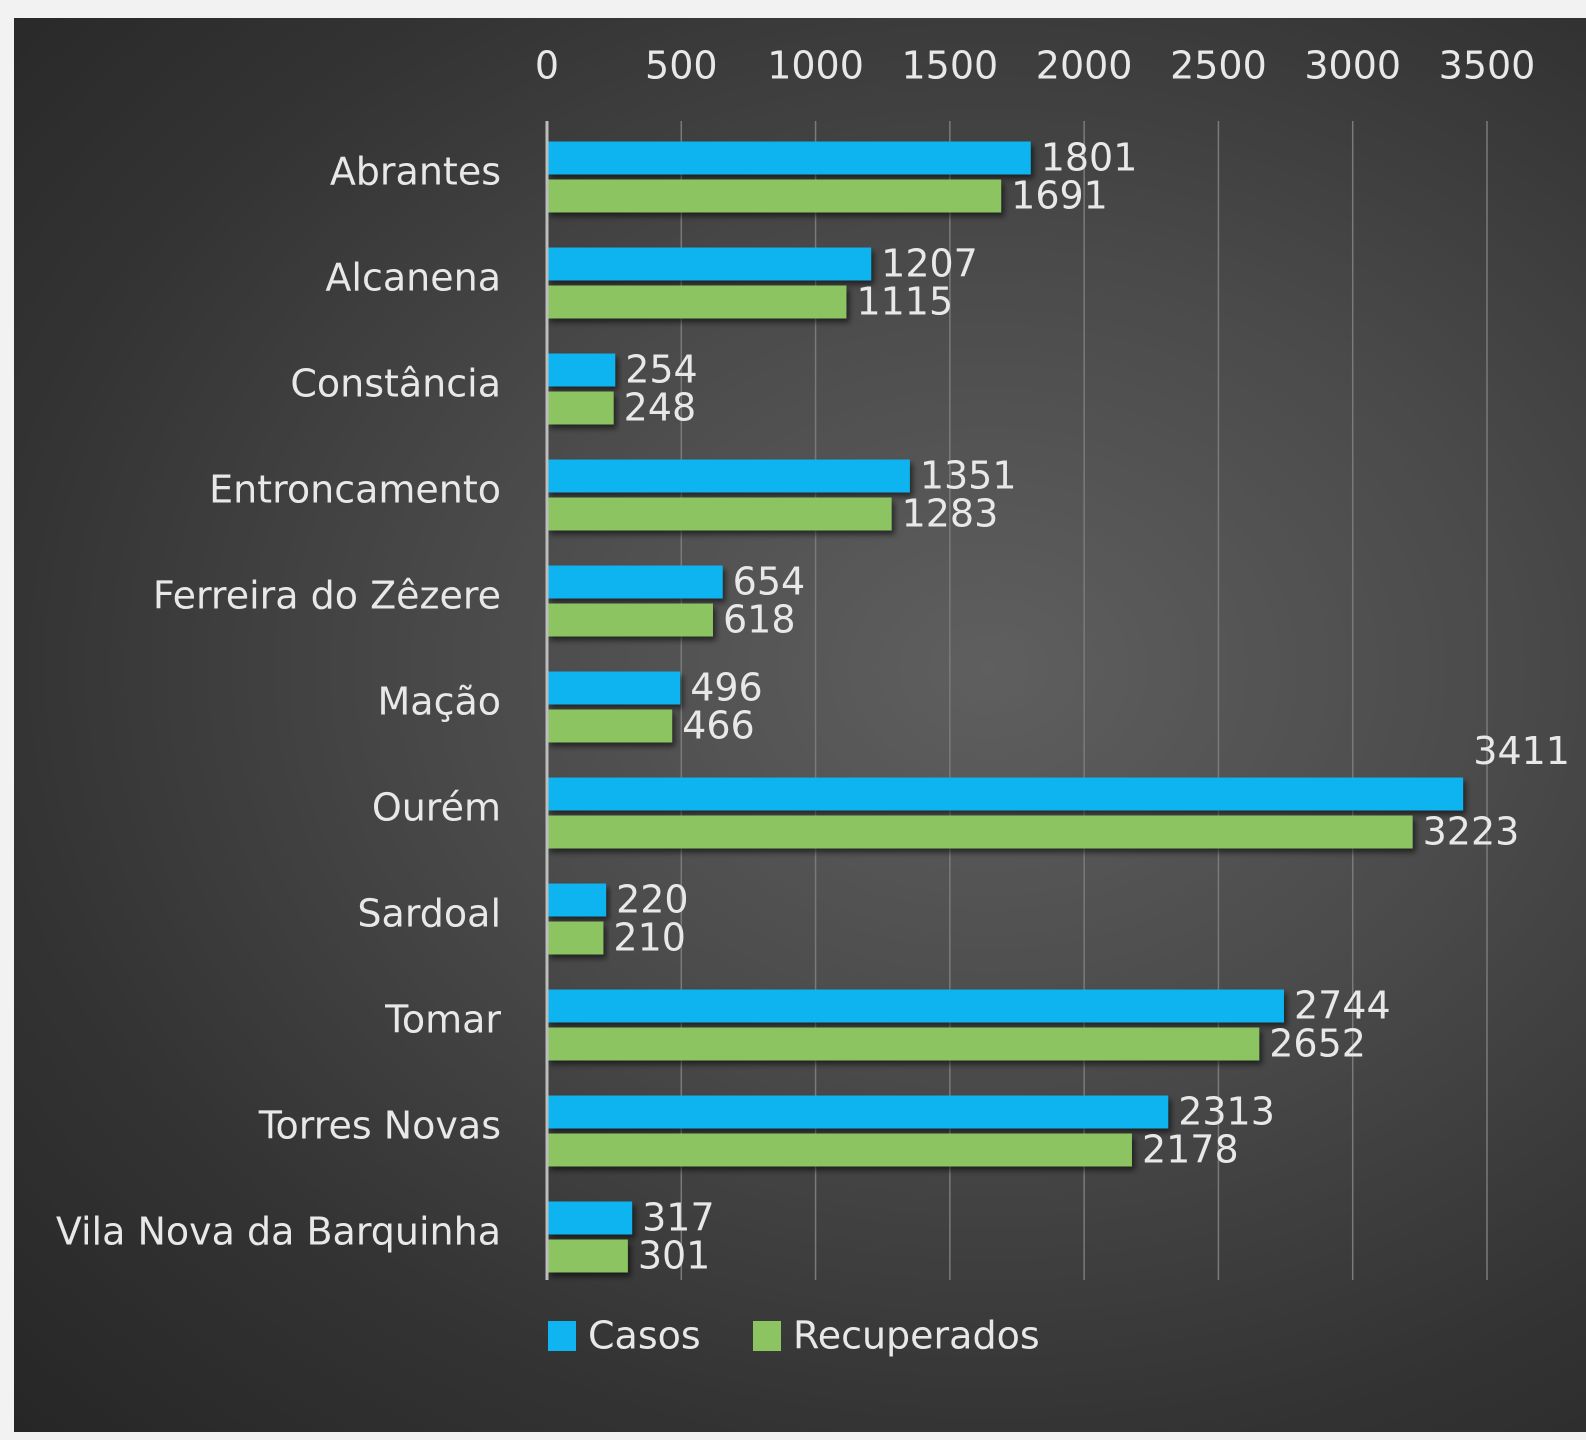 The image size is (1586, 1440). I want to click on data-label-casos-entroncamento: 1351, so click(968, 476).